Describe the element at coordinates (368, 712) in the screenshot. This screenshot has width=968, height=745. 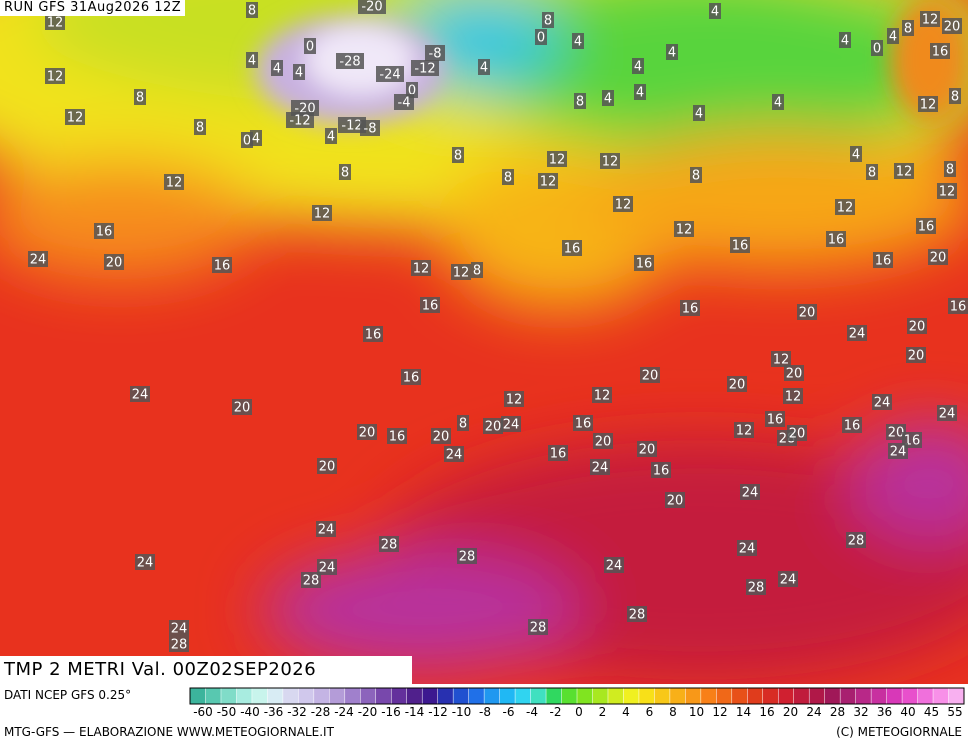
I see `scale-tick-label: -20` at that location.